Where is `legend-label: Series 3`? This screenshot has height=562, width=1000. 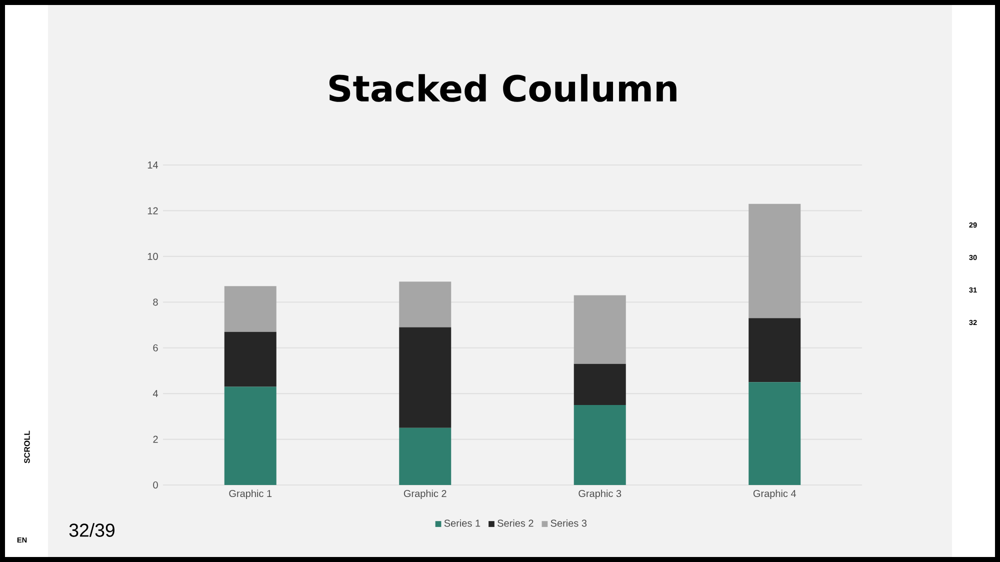 legend-label: Series 3 is located at coordinates (568, 523).